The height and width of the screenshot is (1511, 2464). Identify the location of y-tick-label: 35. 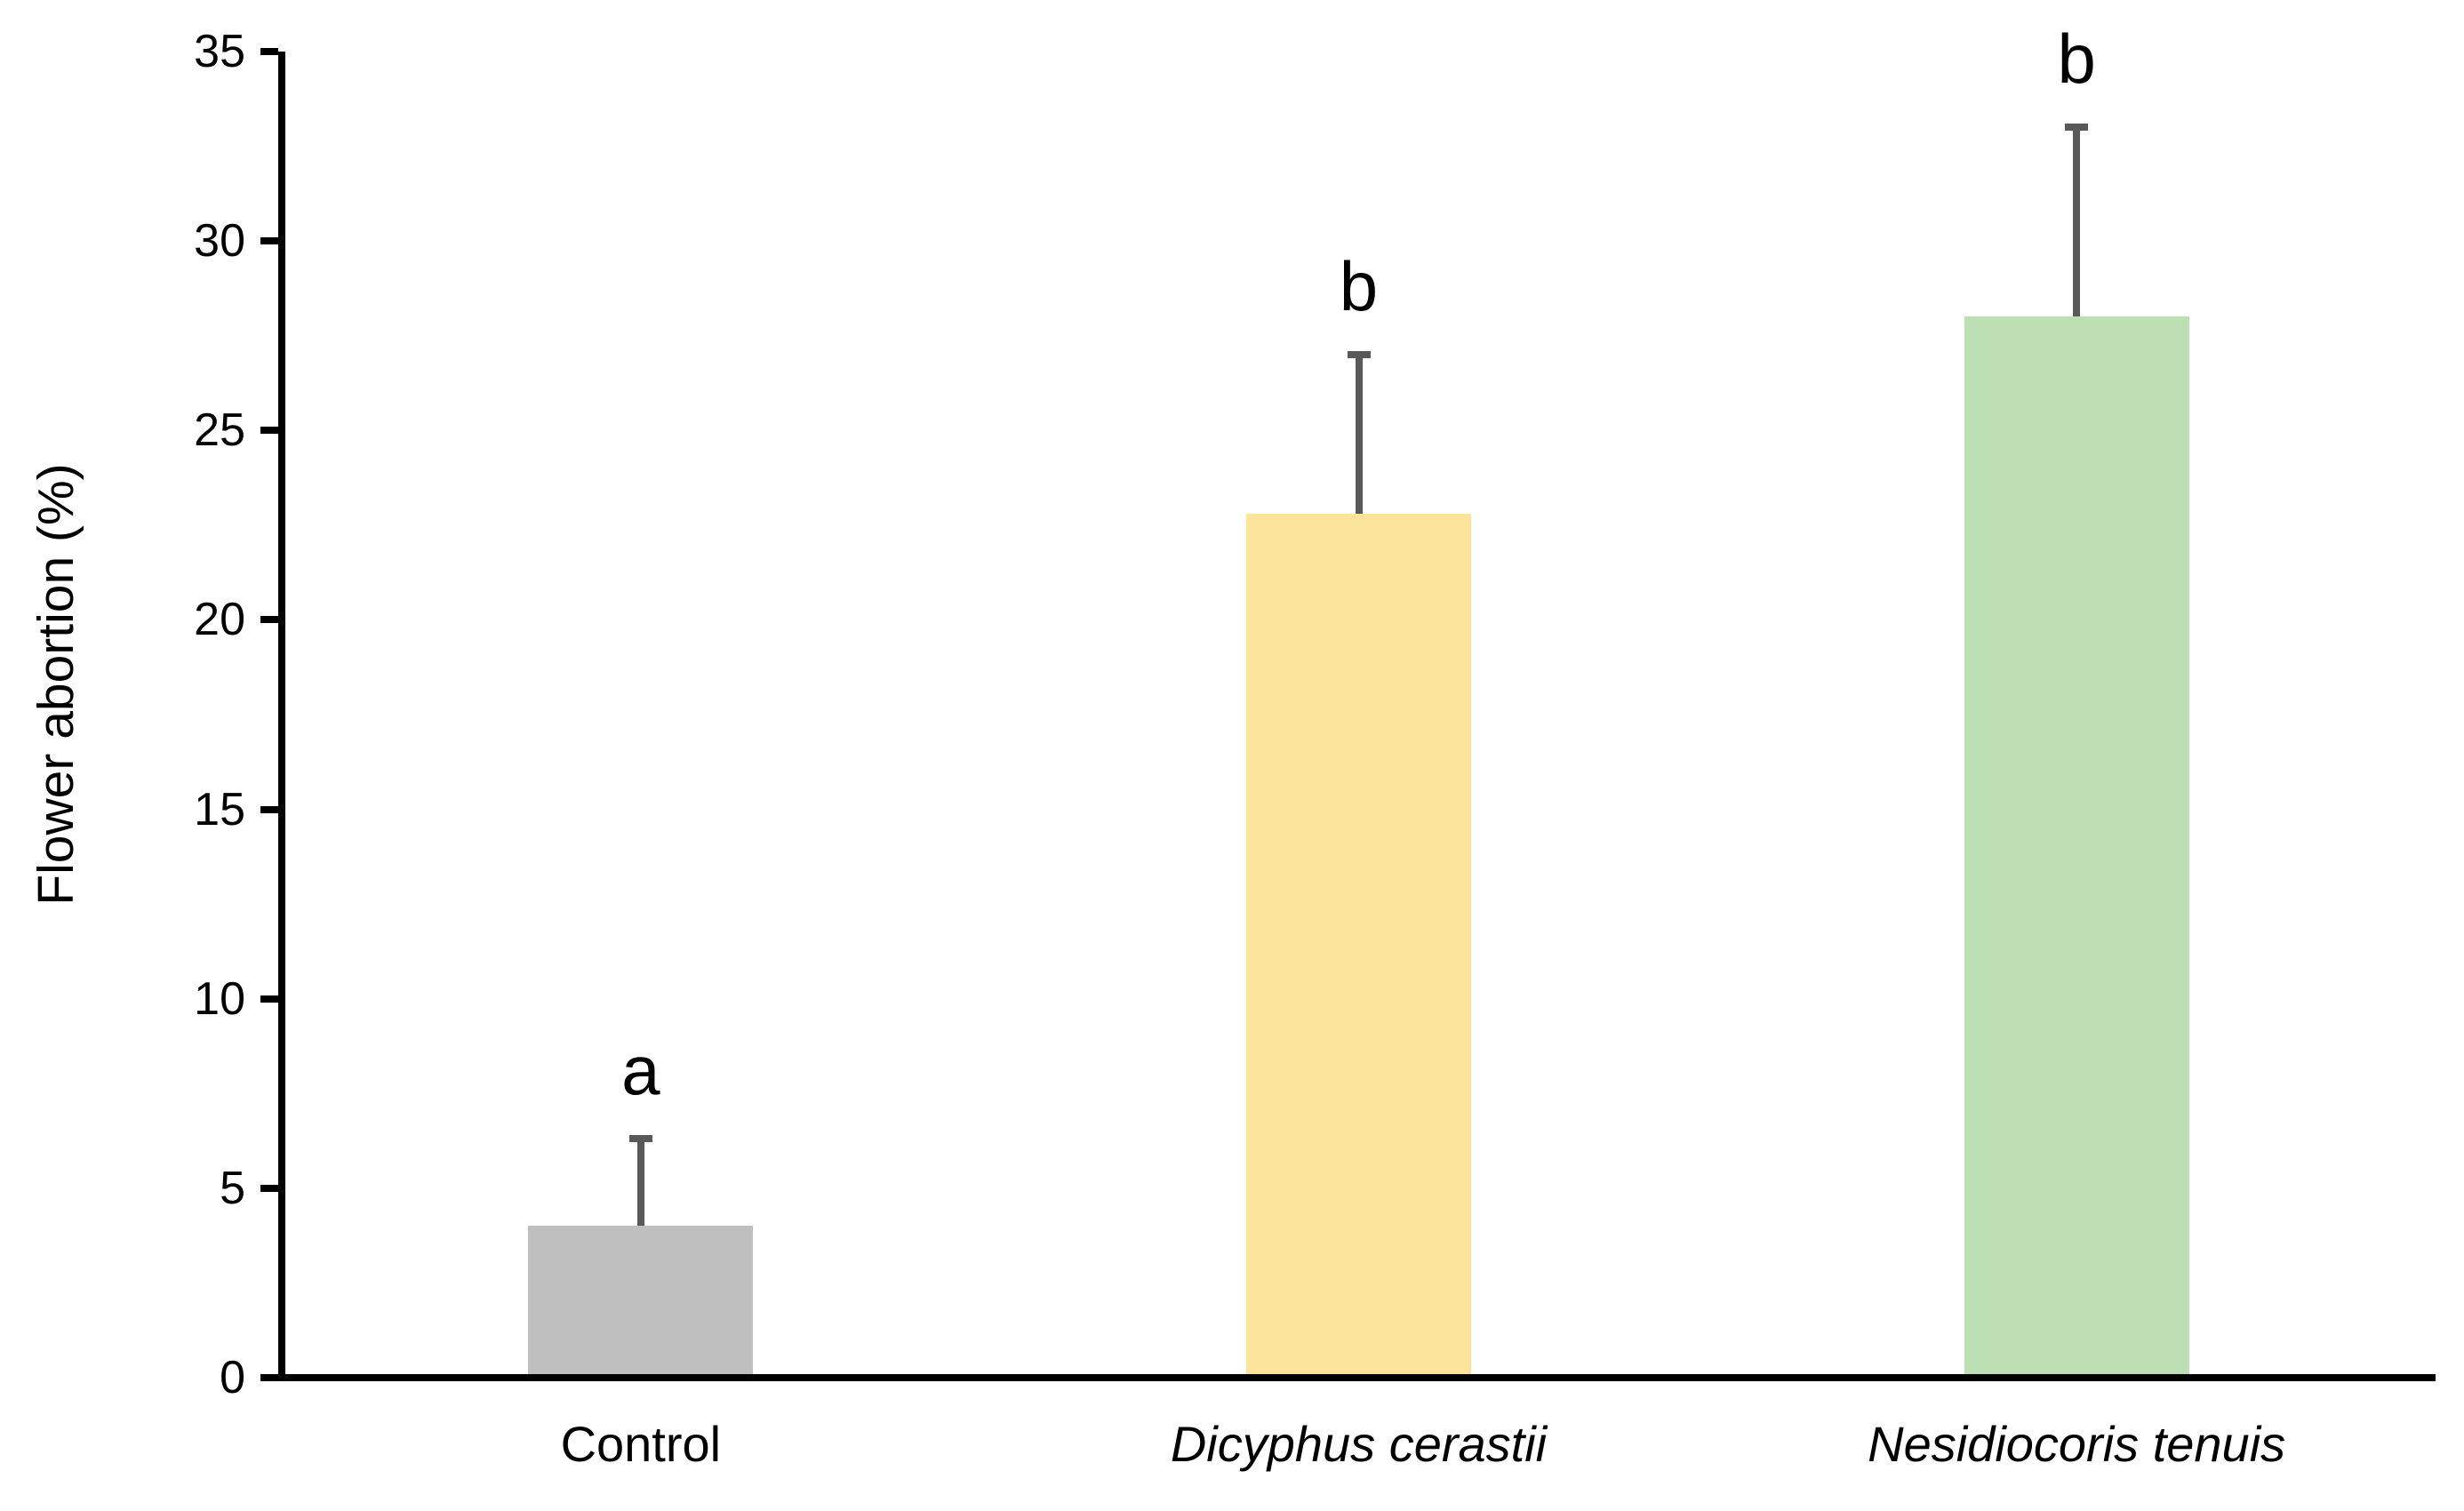
(219, 51).